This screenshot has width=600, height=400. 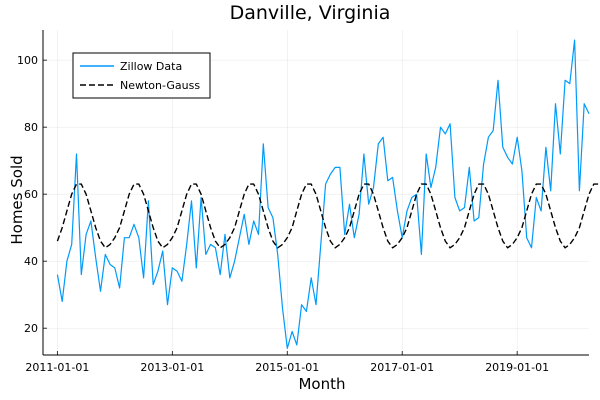 What do you see at coordinates (31, 194) in the screenshot?
I see `y-tick-label: 60` at bounding box center [31, 194].